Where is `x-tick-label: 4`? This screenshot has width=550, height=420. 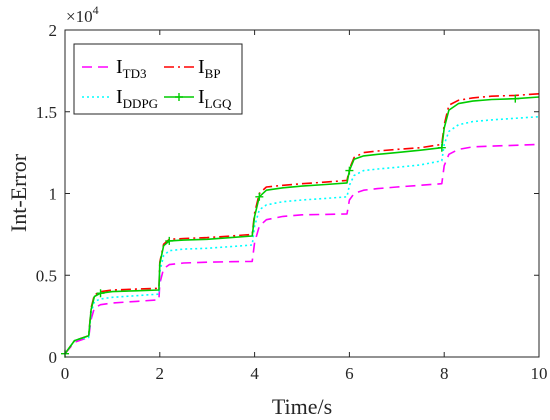 x-tick-label: 4 is located at coordinates (254, 373).